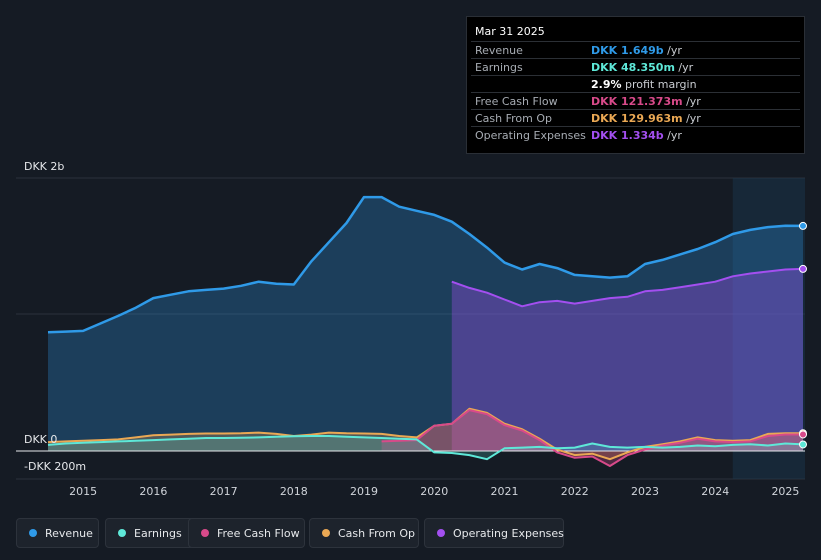 This screenshot has width=821, height=560. I want to click on tooltip-label: Operating Expenses, so click(530, 135).